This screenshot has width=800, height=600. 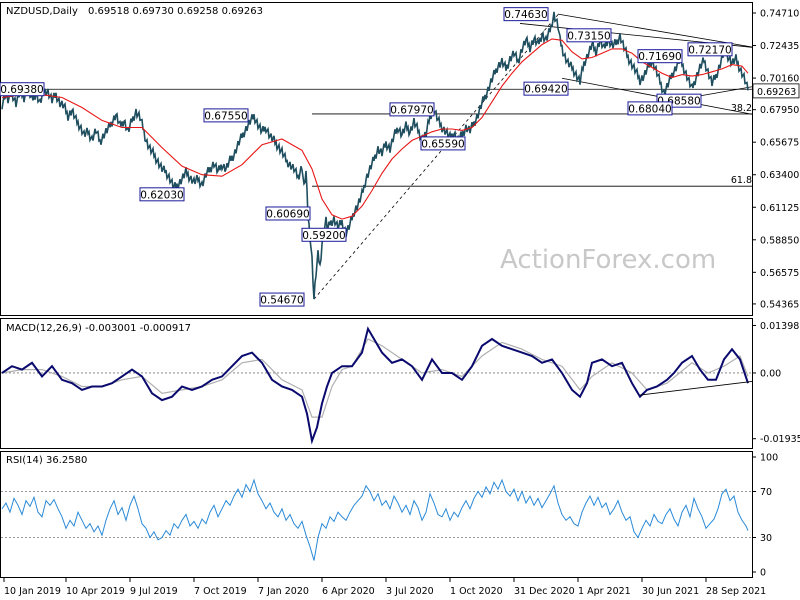 I want to click on main-ohlc: 0.69518 0.69730 0.69258 0.69263, so click(x=175, y=11).